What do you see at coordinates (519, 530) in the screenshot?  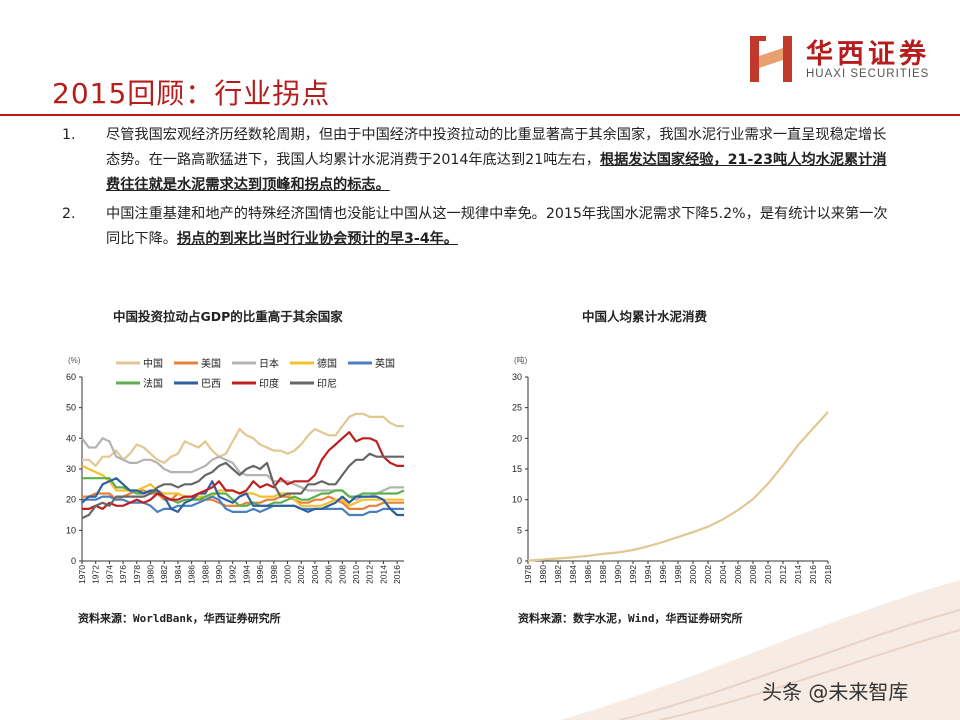 I see `y-tick-label: 5` at bounding box center [519, 530].